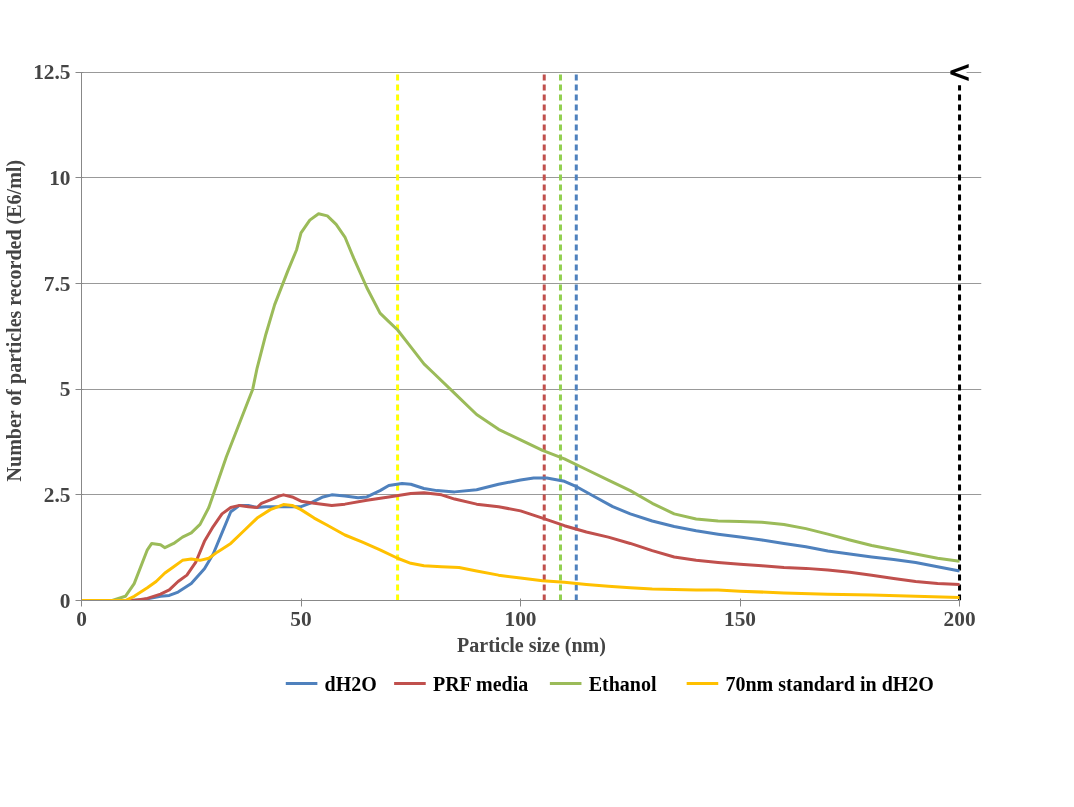  Describe the element at coordinates (15, 320) in the screenshot. I see `y-axis-title: Number of particles recorded (E6/ml)` at that location.